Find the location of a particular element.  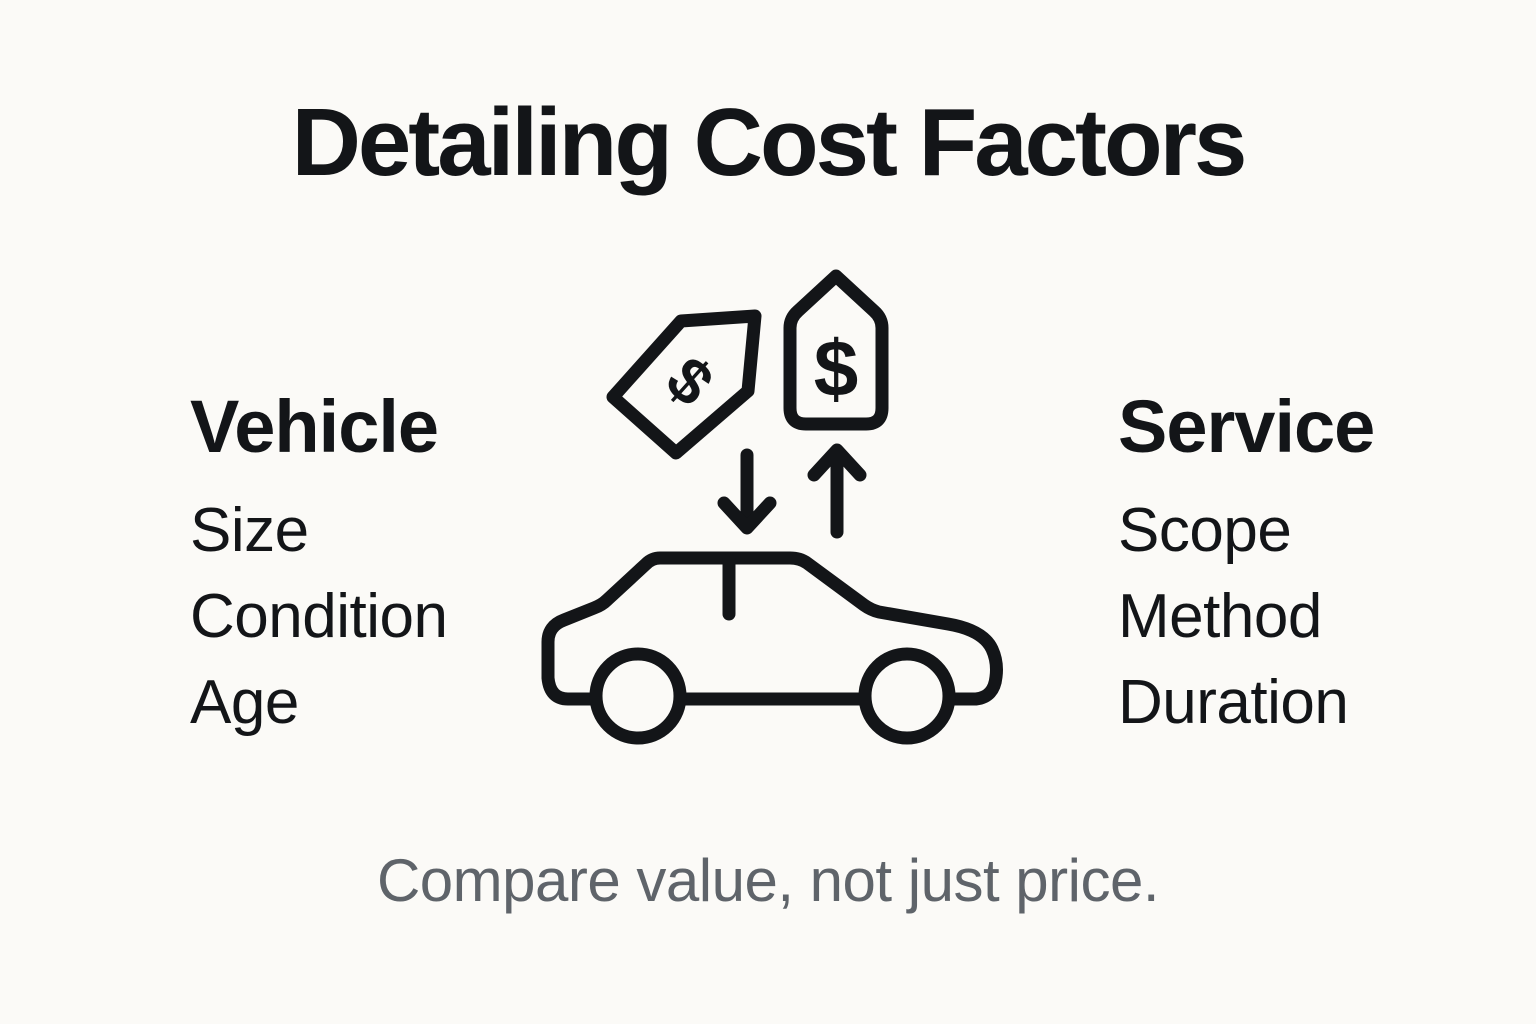

arrow-up-icon is located at coordinates (837, 491).